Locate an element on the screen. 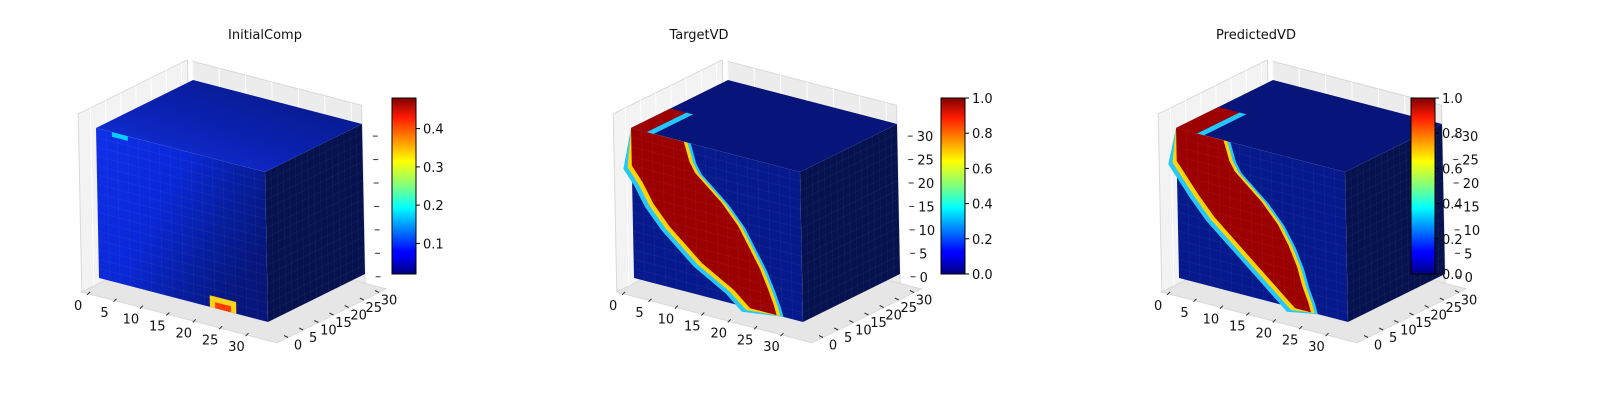 The image size is (1600, 404). hotspot-top is located at coordinates (119, 136).